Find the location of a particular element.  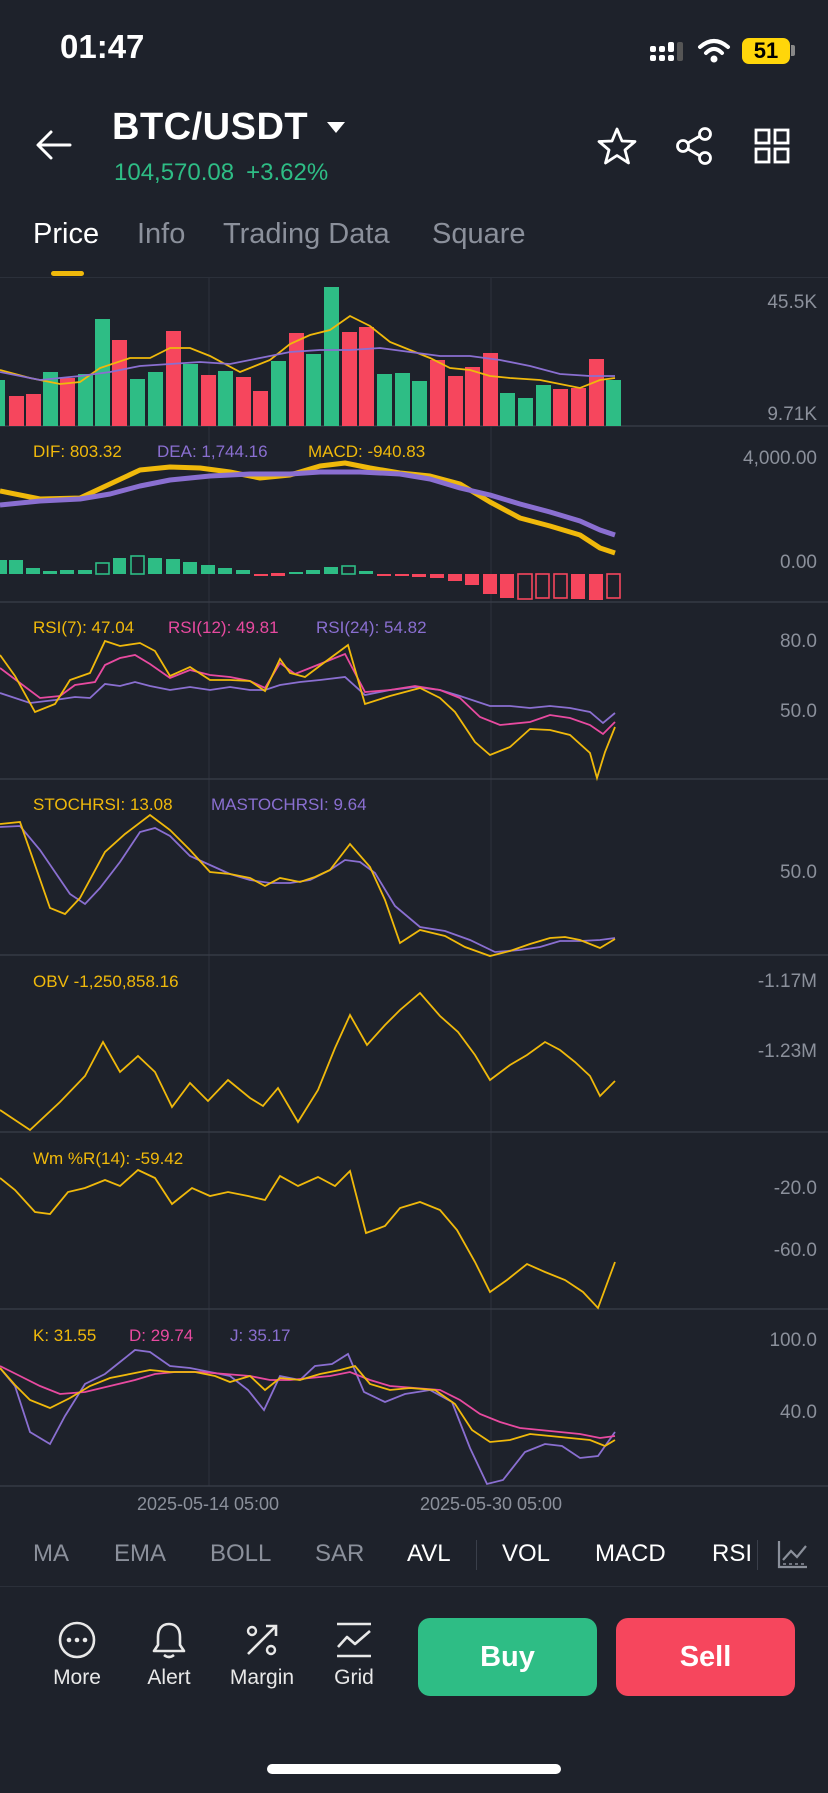

volume-ma-yellow is located at coordinates (308, 351).